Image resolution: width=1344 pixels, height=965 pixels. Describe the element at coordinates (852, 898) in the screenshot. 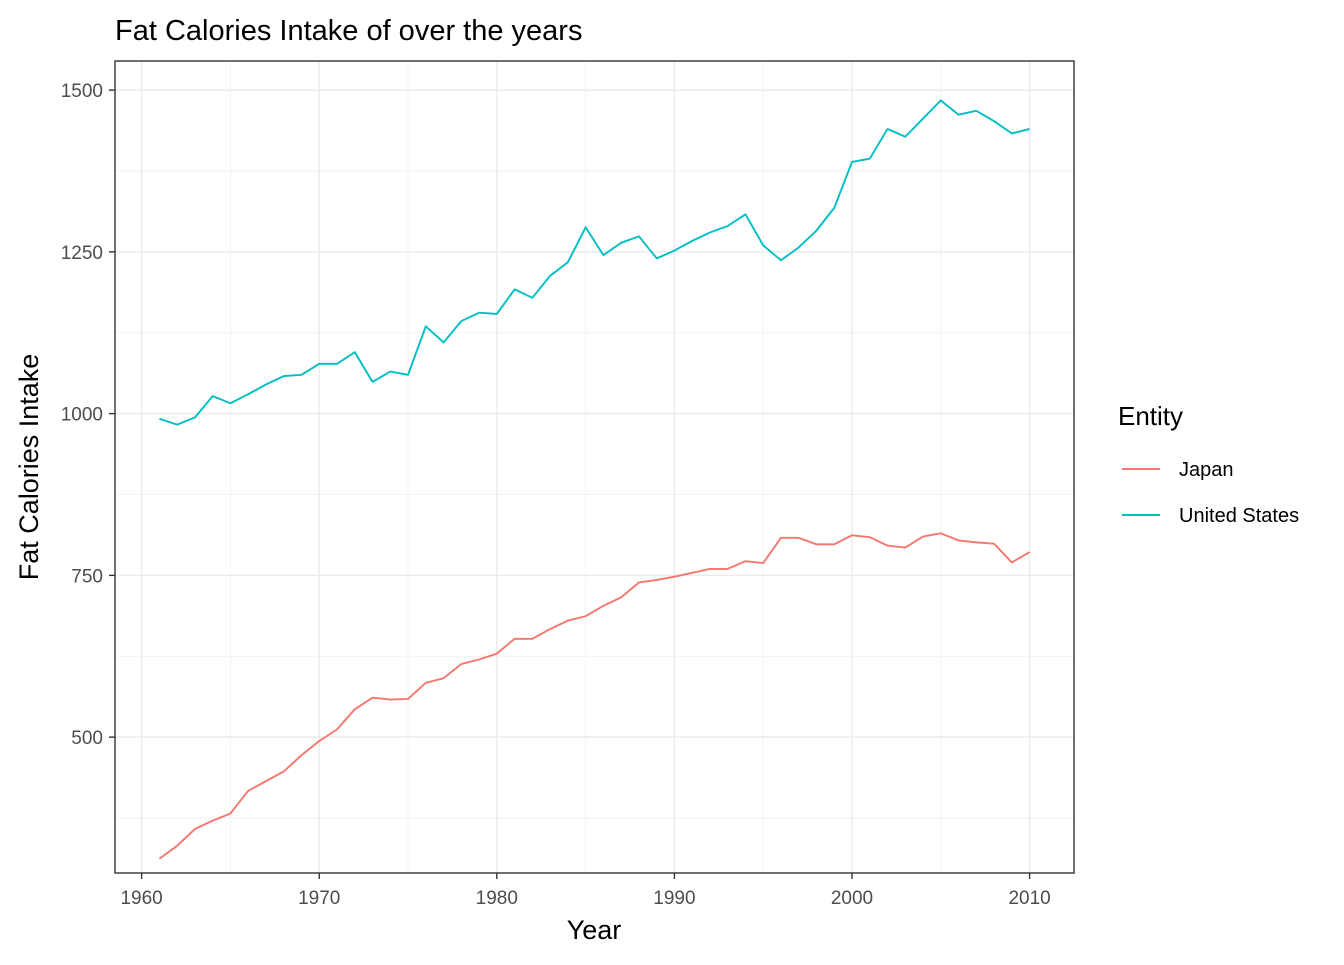

I see `x-tick-label: 2000` at that location.